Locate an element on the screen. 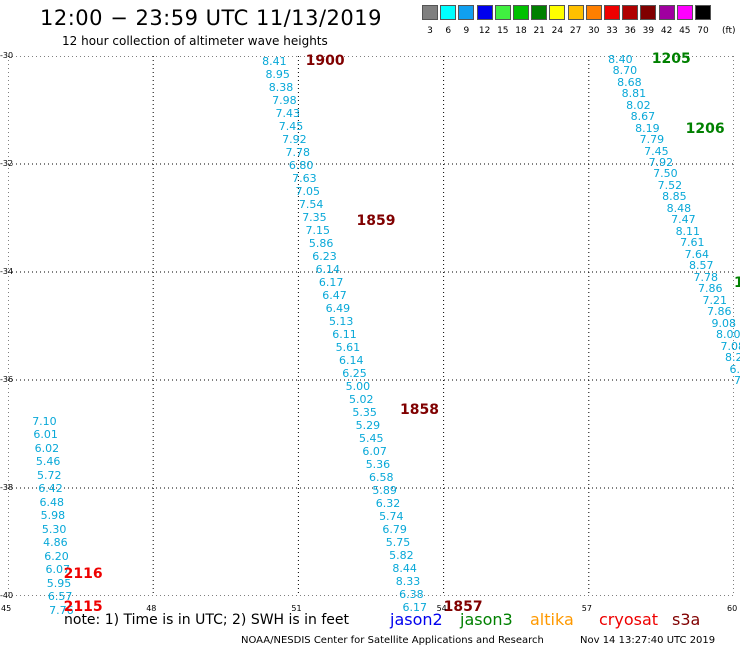  wave-height-value: 8.41 is located at coordinates (274, 62).